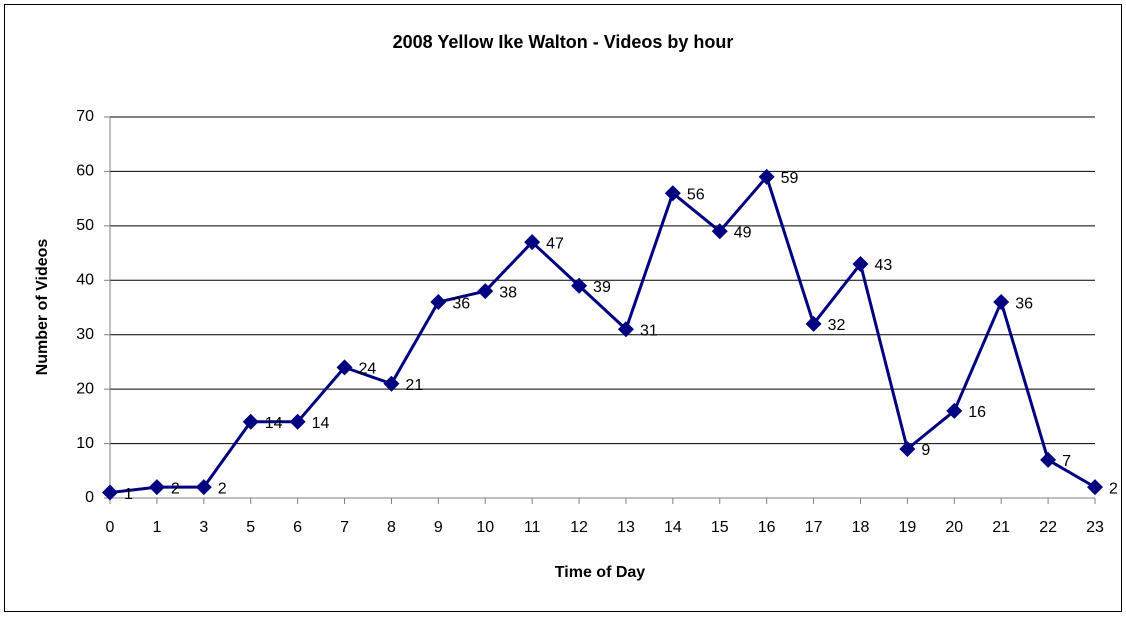 This screenshot has width=1126, height=617. Describe the element at coordinates (837, 325) in the screenshot. I see `data-label: 32` at that location.